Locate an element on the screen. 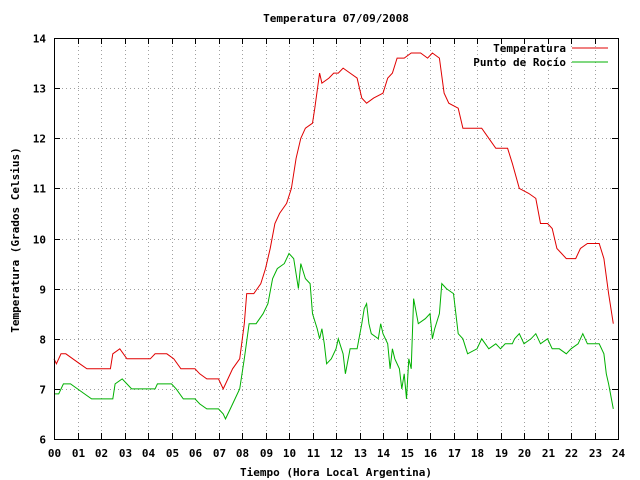 The height and width of the screenshot is (480, 640). x-tick-label: 22 is located at coordinates (571, 453).